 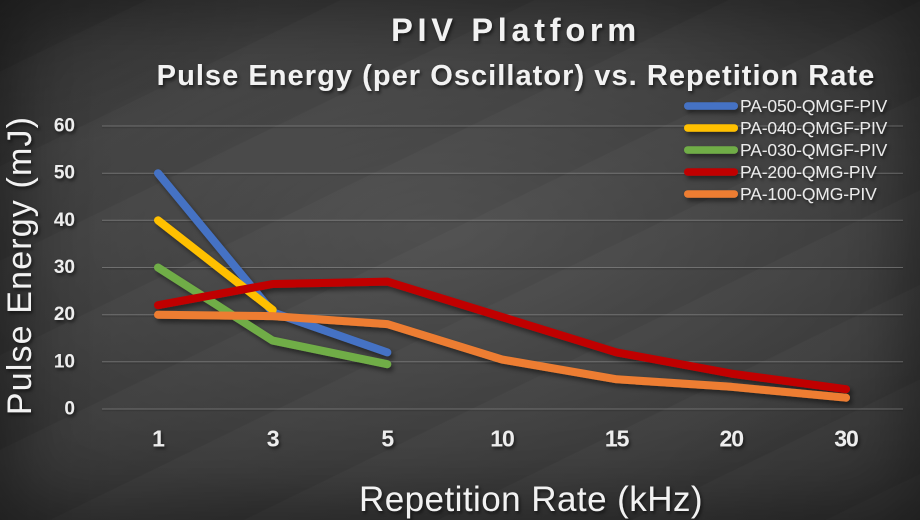 I want to click on svg-text: 40, so click(x=64, y=220).